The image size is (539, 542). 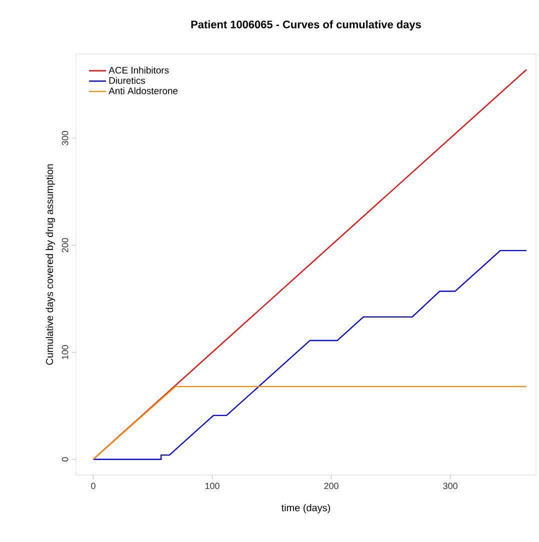 What do you see at coordinates (51, 264) in the screenshot?
I see `y-axis-title: Cumulative days covered by drug assumption` at bounding box center [51, 264].